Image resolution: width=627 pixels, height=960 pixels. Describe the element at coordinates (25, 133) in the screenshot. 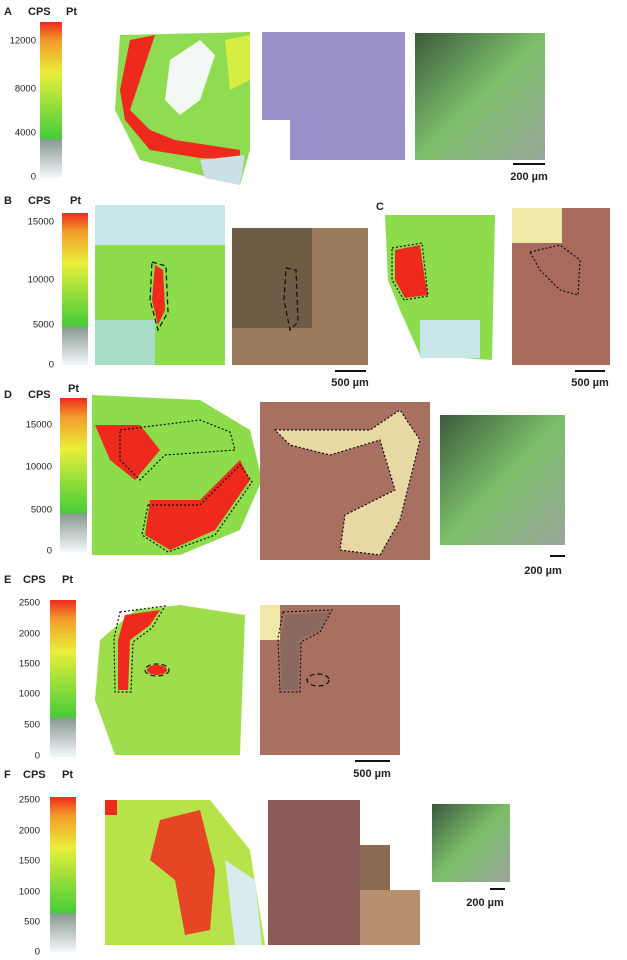

I see `colorbar-tick: 4000` at that location.